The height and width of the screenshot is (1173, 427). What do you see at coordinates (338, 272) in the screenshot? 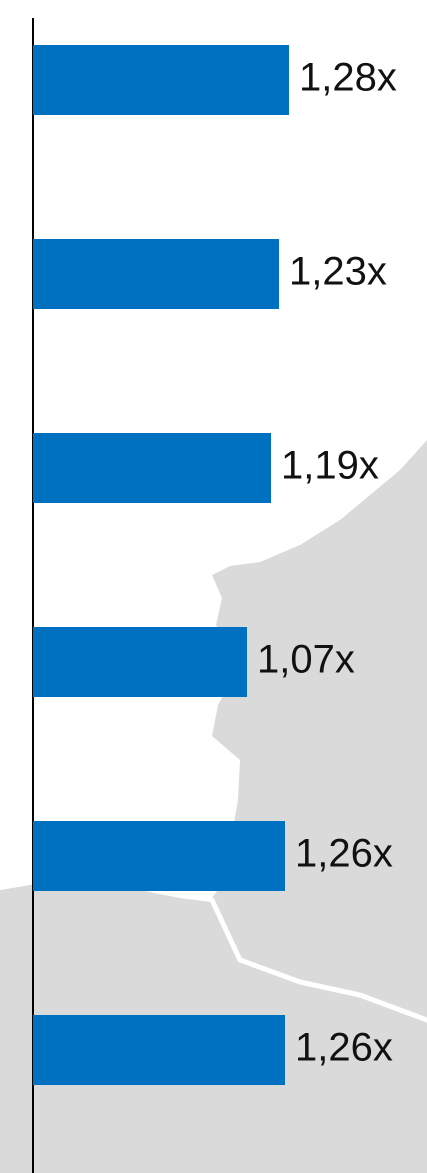
I see `data-label-2: 1,23x` at bounding box center [338, 272].